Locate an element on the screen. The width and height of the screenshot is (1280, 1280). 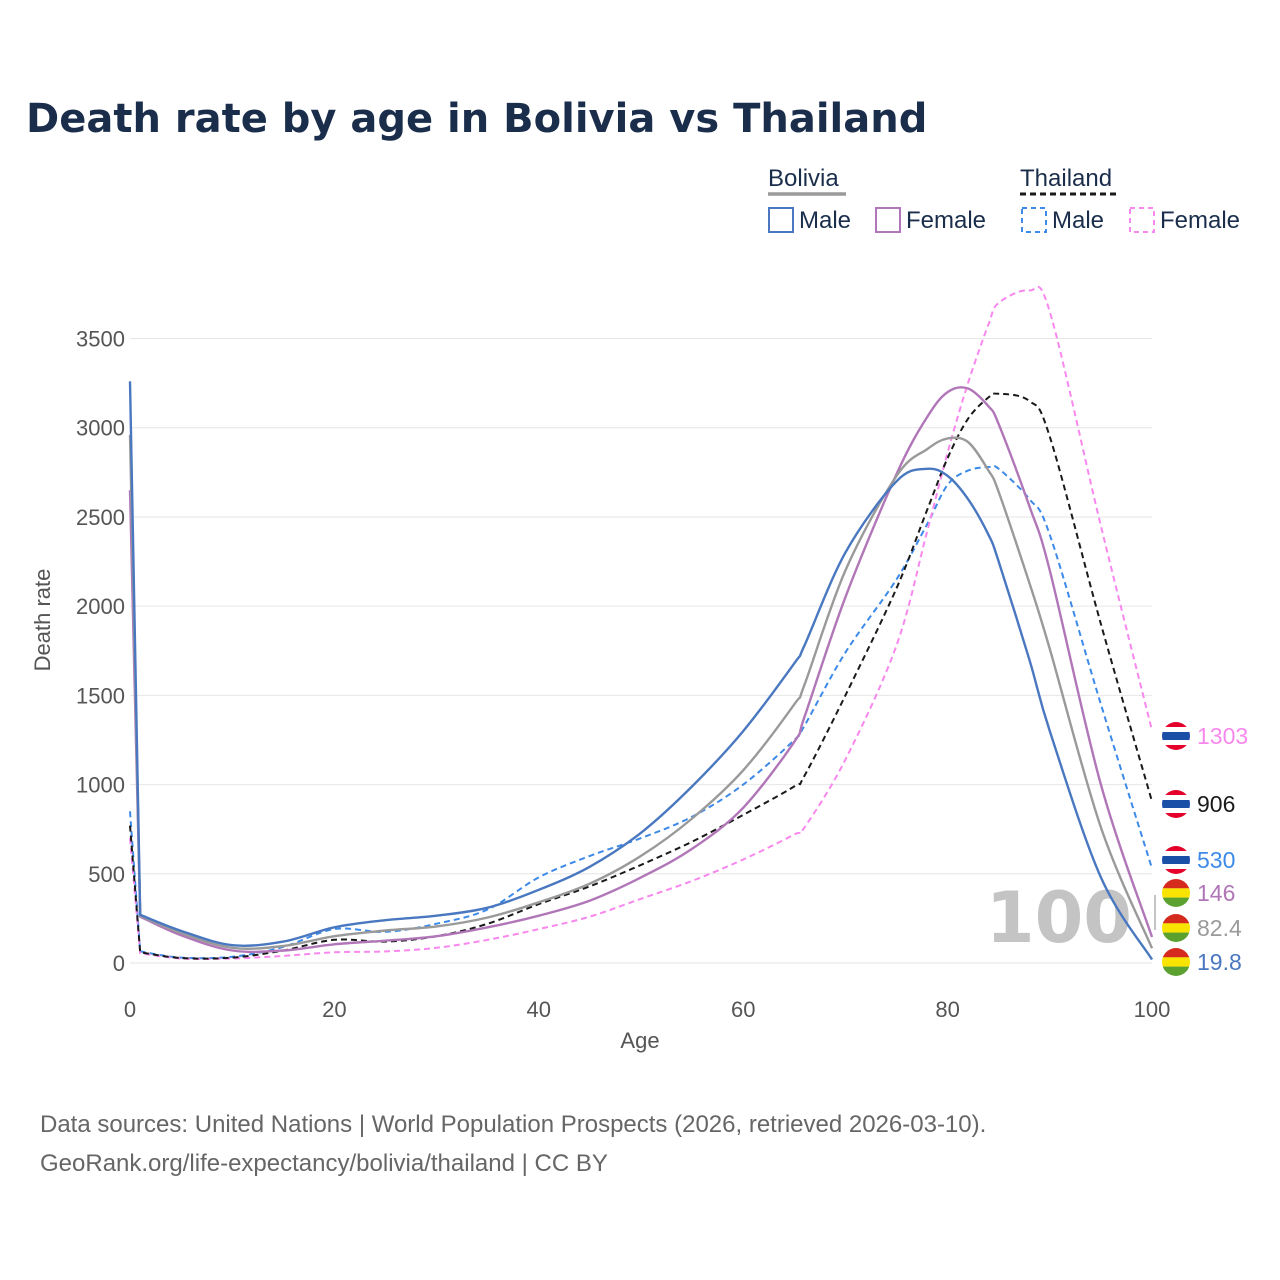
legend-label-bolivia-male: Male is located at coordinates (825, 220).